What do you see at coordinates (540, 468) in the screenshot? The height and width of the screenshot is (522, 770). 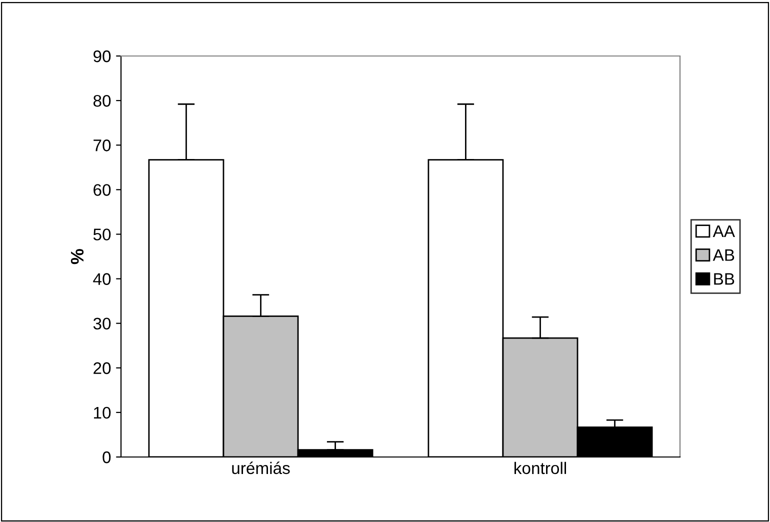 I see `x-tick-label: kontroll` at bounding box center [540, 468].